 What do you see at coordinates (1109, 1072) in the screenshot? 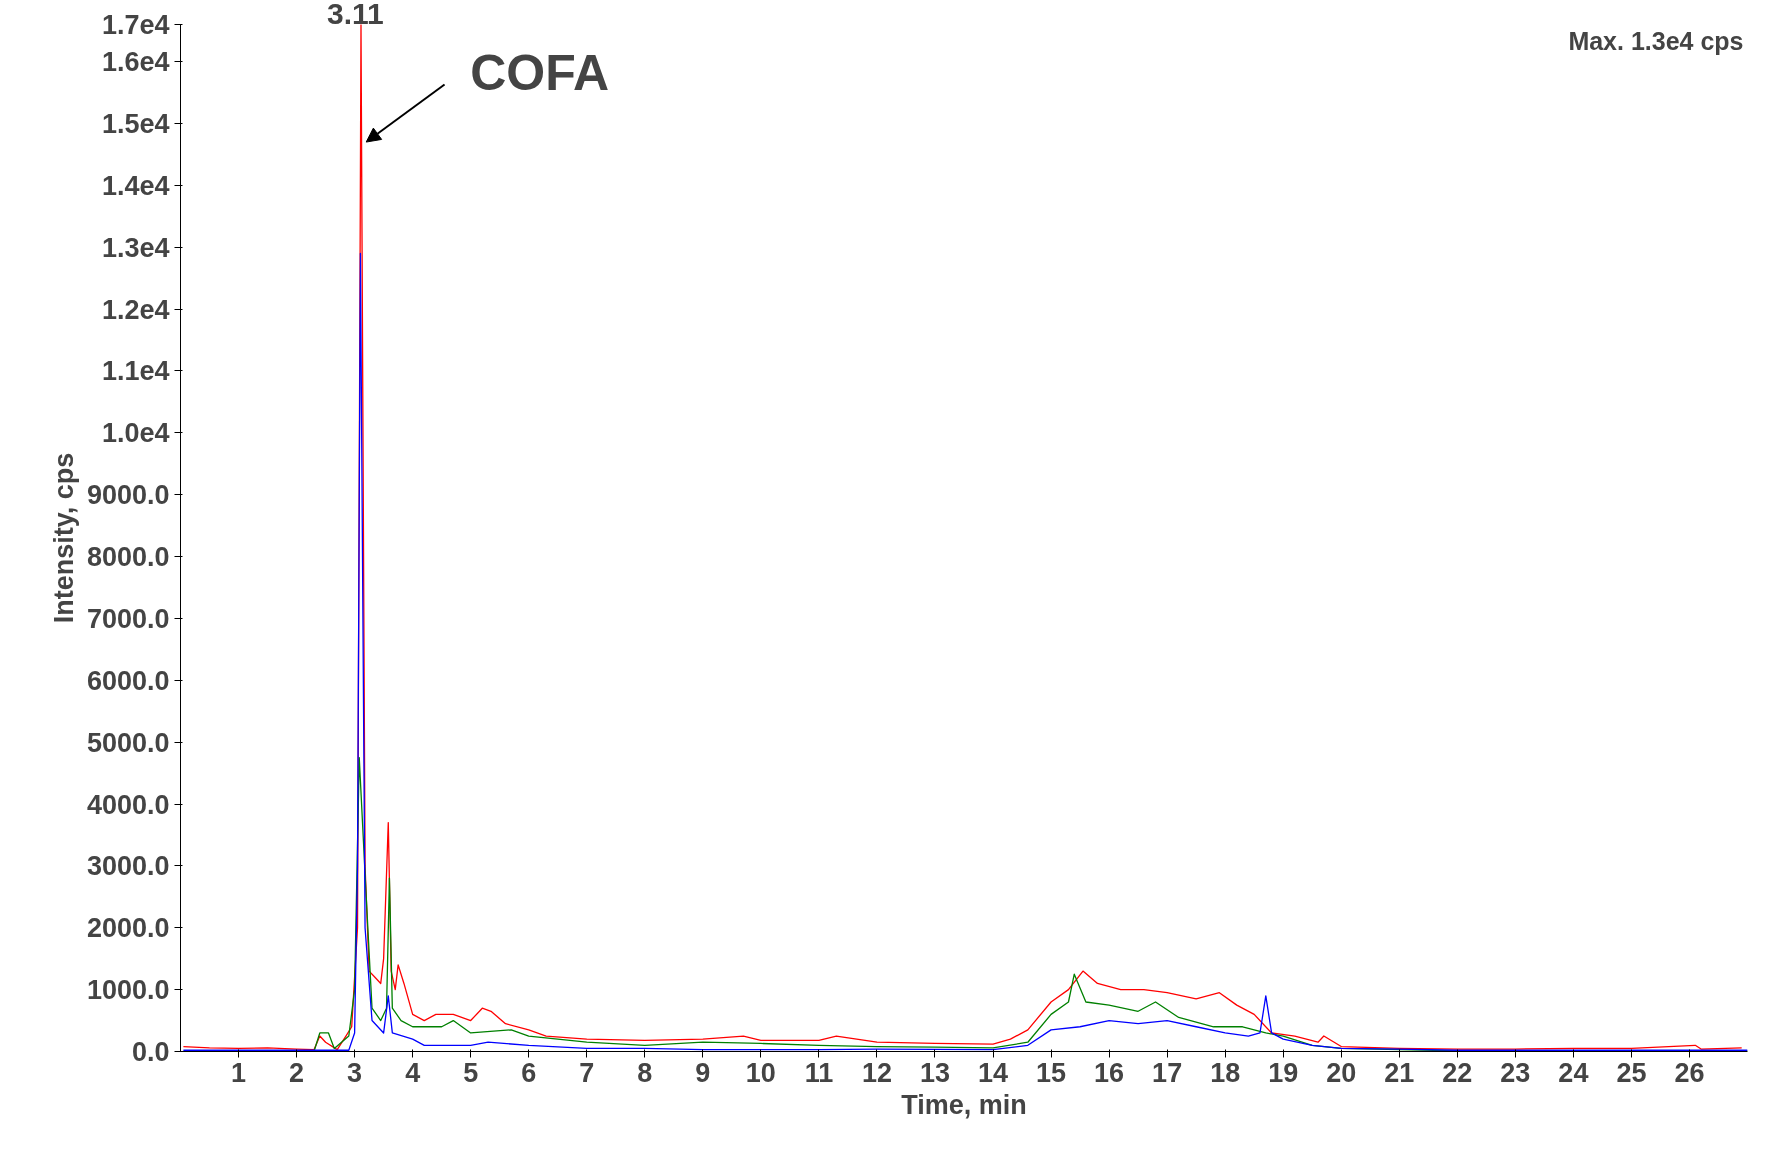
I see `x-tick-label: 16` at bounding box center [1109, 1072].